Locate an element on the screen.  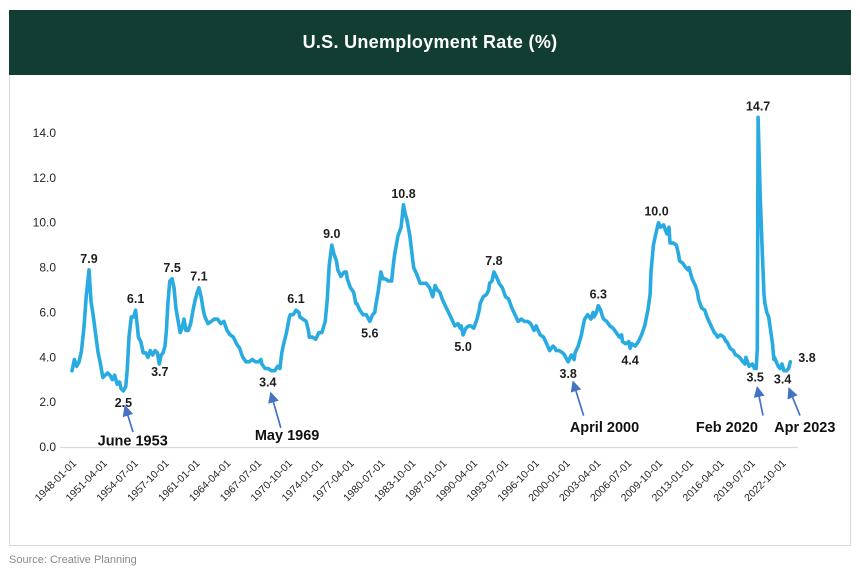
y-tick-label: 12.0 is located at coordinates (45, 178).